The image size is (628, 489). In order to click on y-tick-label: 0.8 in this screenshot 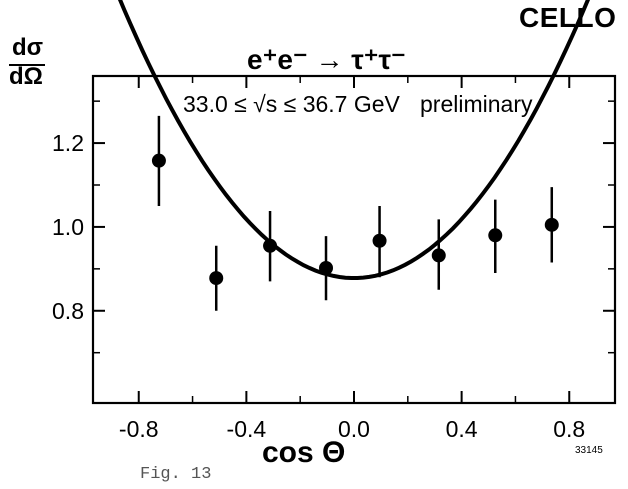, I will do `click(68, 311)`.